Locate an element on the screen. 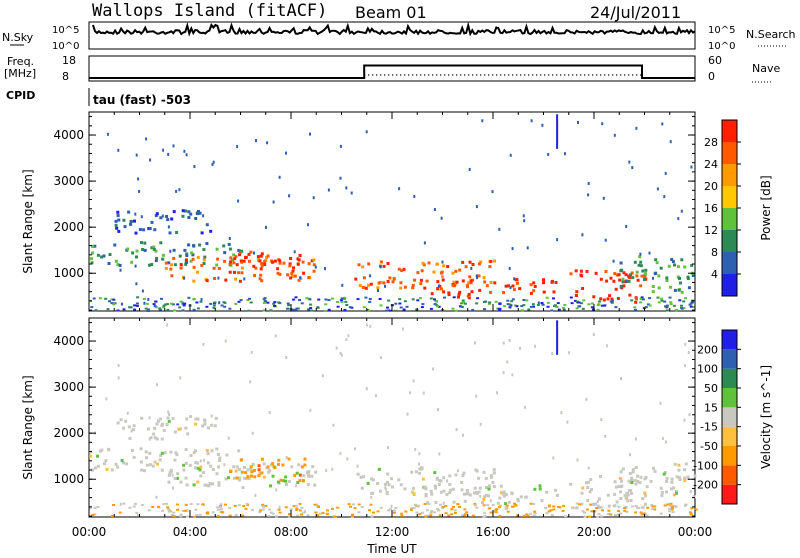 The height and width of the screenshot is (558, 800). colorbar-swatch is located at coordinates (729, 475).